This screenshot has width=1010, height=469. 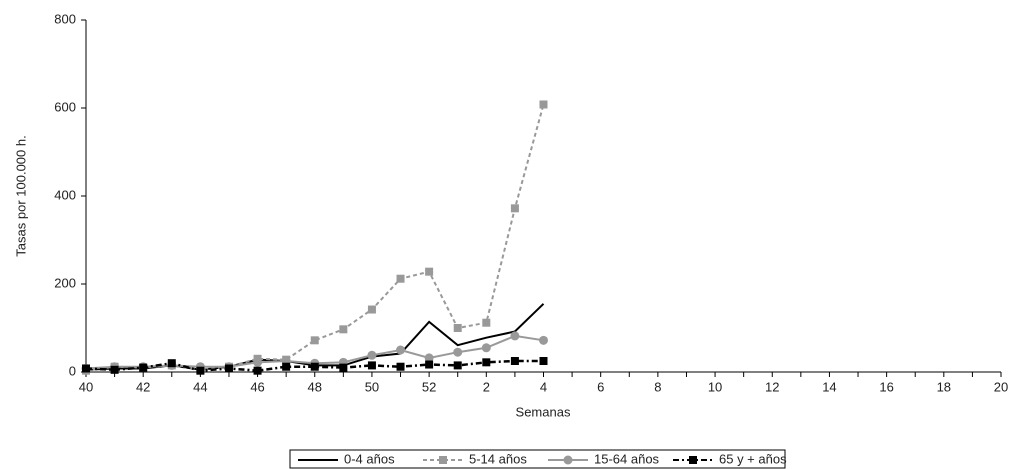 What do you see at coordinates (886, 386) in the screenshot?
I see `x-tick-label: 16` at bounding box center [886, 386].